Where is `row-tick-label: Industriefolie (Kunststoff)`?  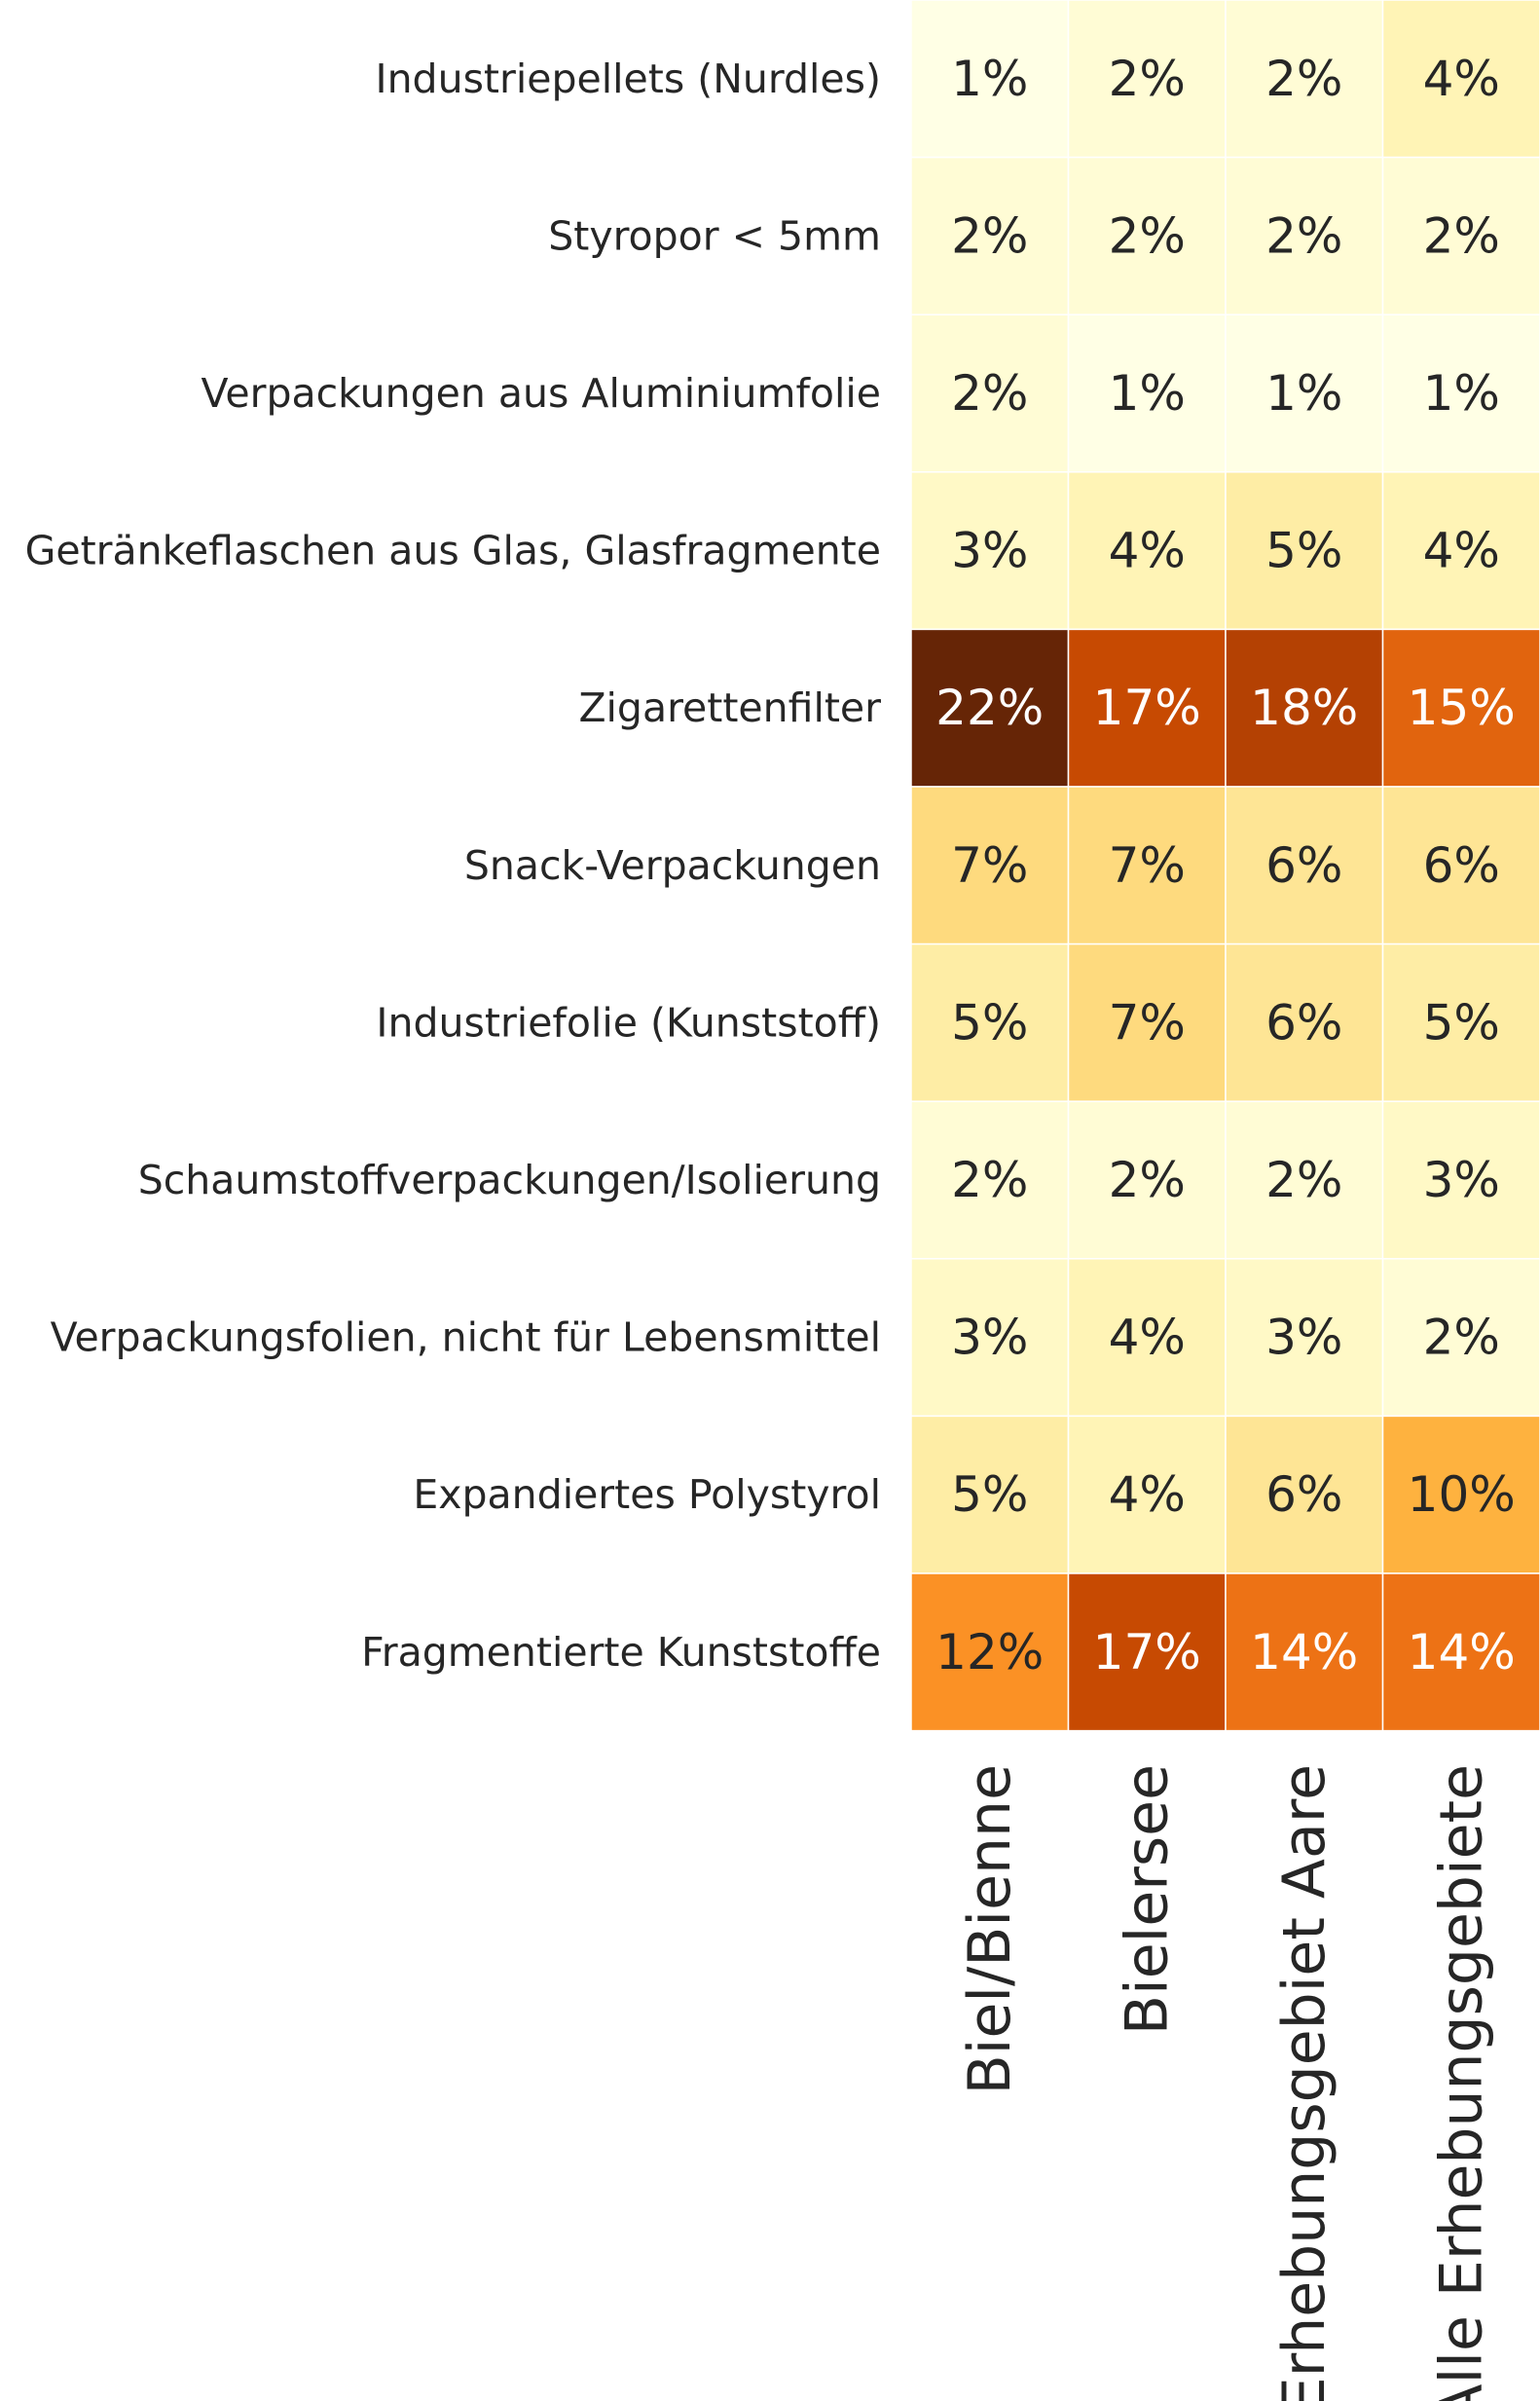
row-tick-label: Industriefolie (Kunststoff) is located at coordinates (628, 1023).